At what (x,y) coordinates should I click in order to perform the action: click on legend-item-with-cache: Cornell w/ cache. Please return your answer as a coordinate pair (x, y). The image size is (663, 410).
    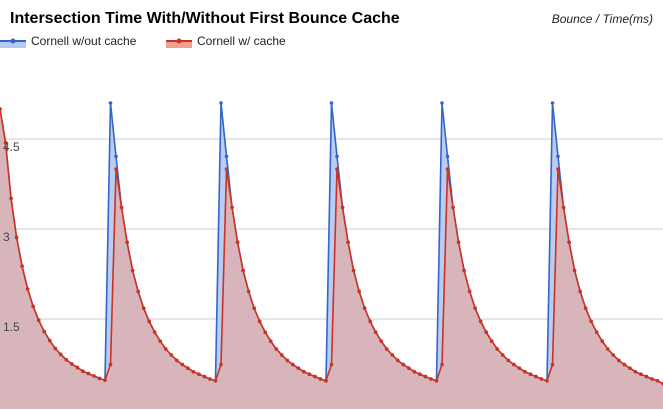
    Looking at the image, I should click on (226, 41).